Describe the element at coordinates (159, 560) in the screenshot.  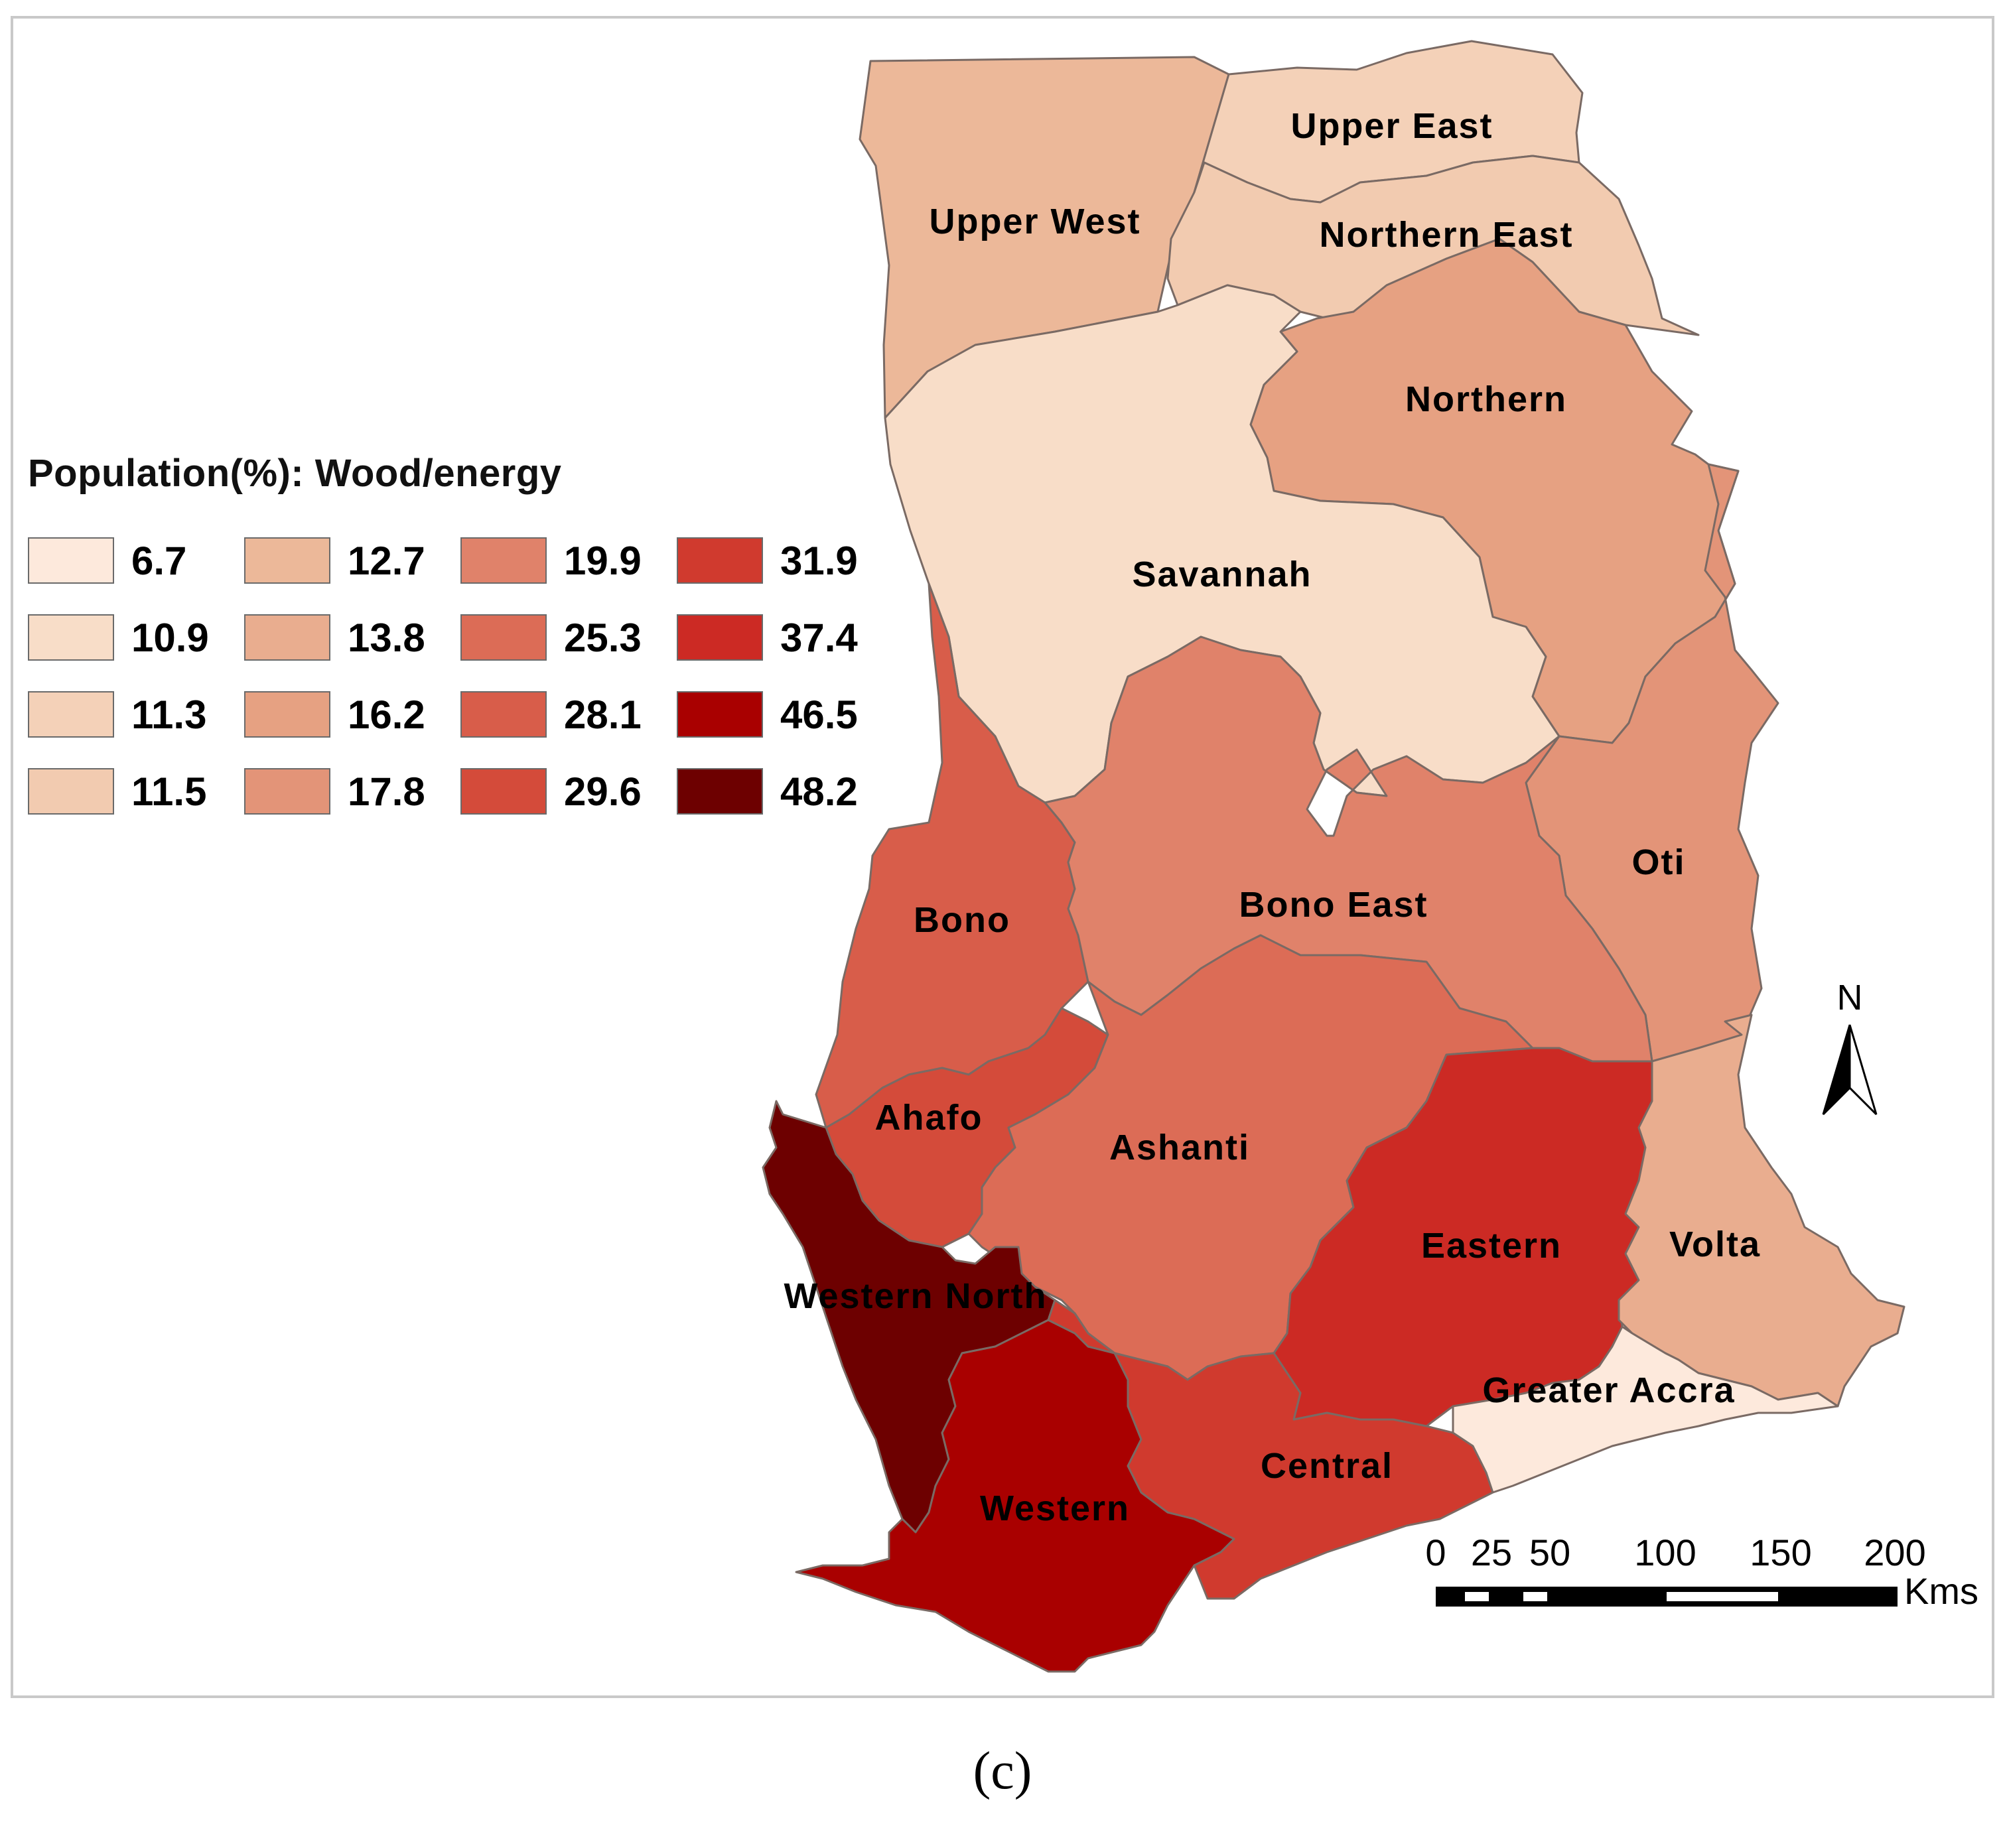
I see `legend-label: 6.7` at that location.